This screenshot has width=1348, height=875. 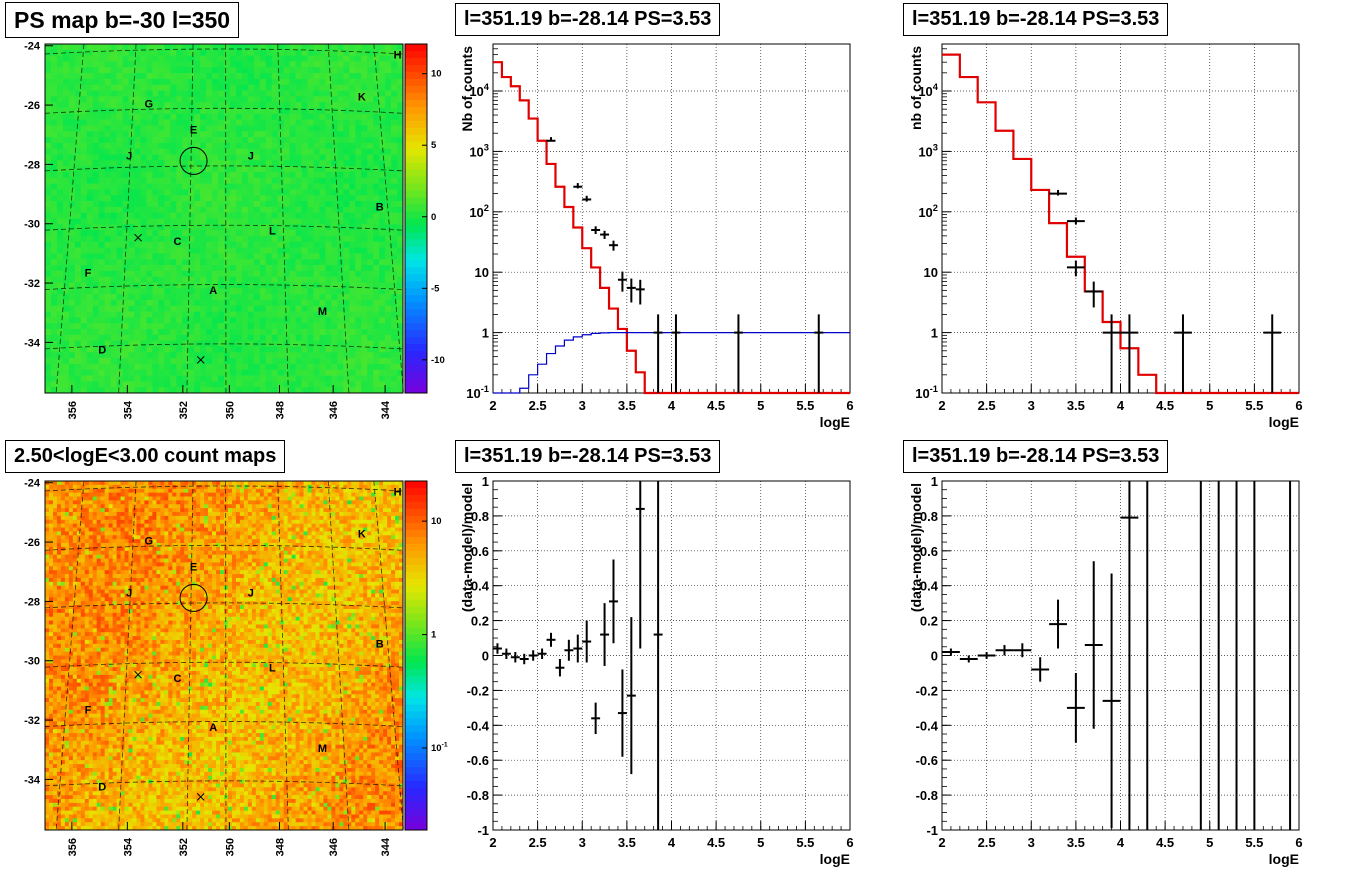 What do you see at coordinates (138, 237) in the screenshot?
I see `x-marker` at bounding box center [138, 237].